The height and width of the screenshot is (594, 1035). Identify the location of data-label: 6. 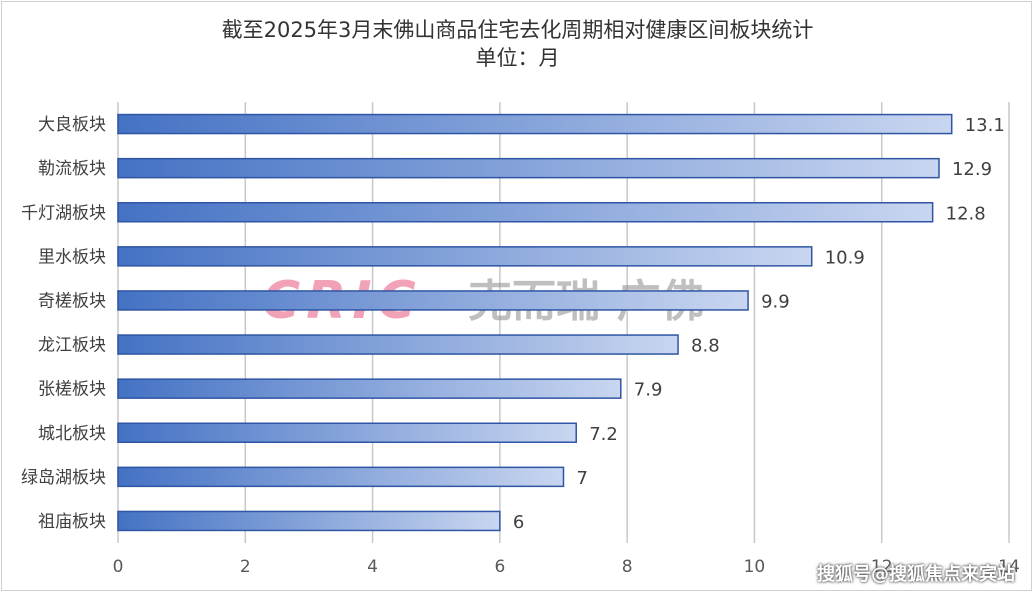
(518, 522).